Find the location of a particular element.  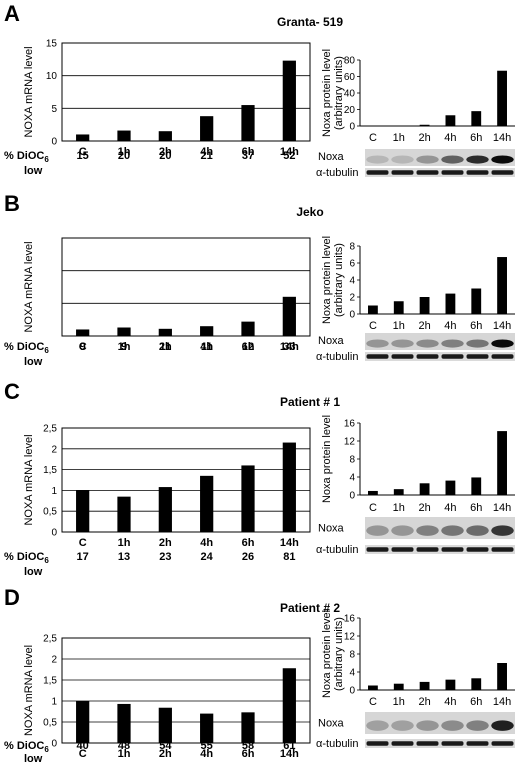

tubulin-blot-label: α-tubulin is located at coordinates (337, 550).